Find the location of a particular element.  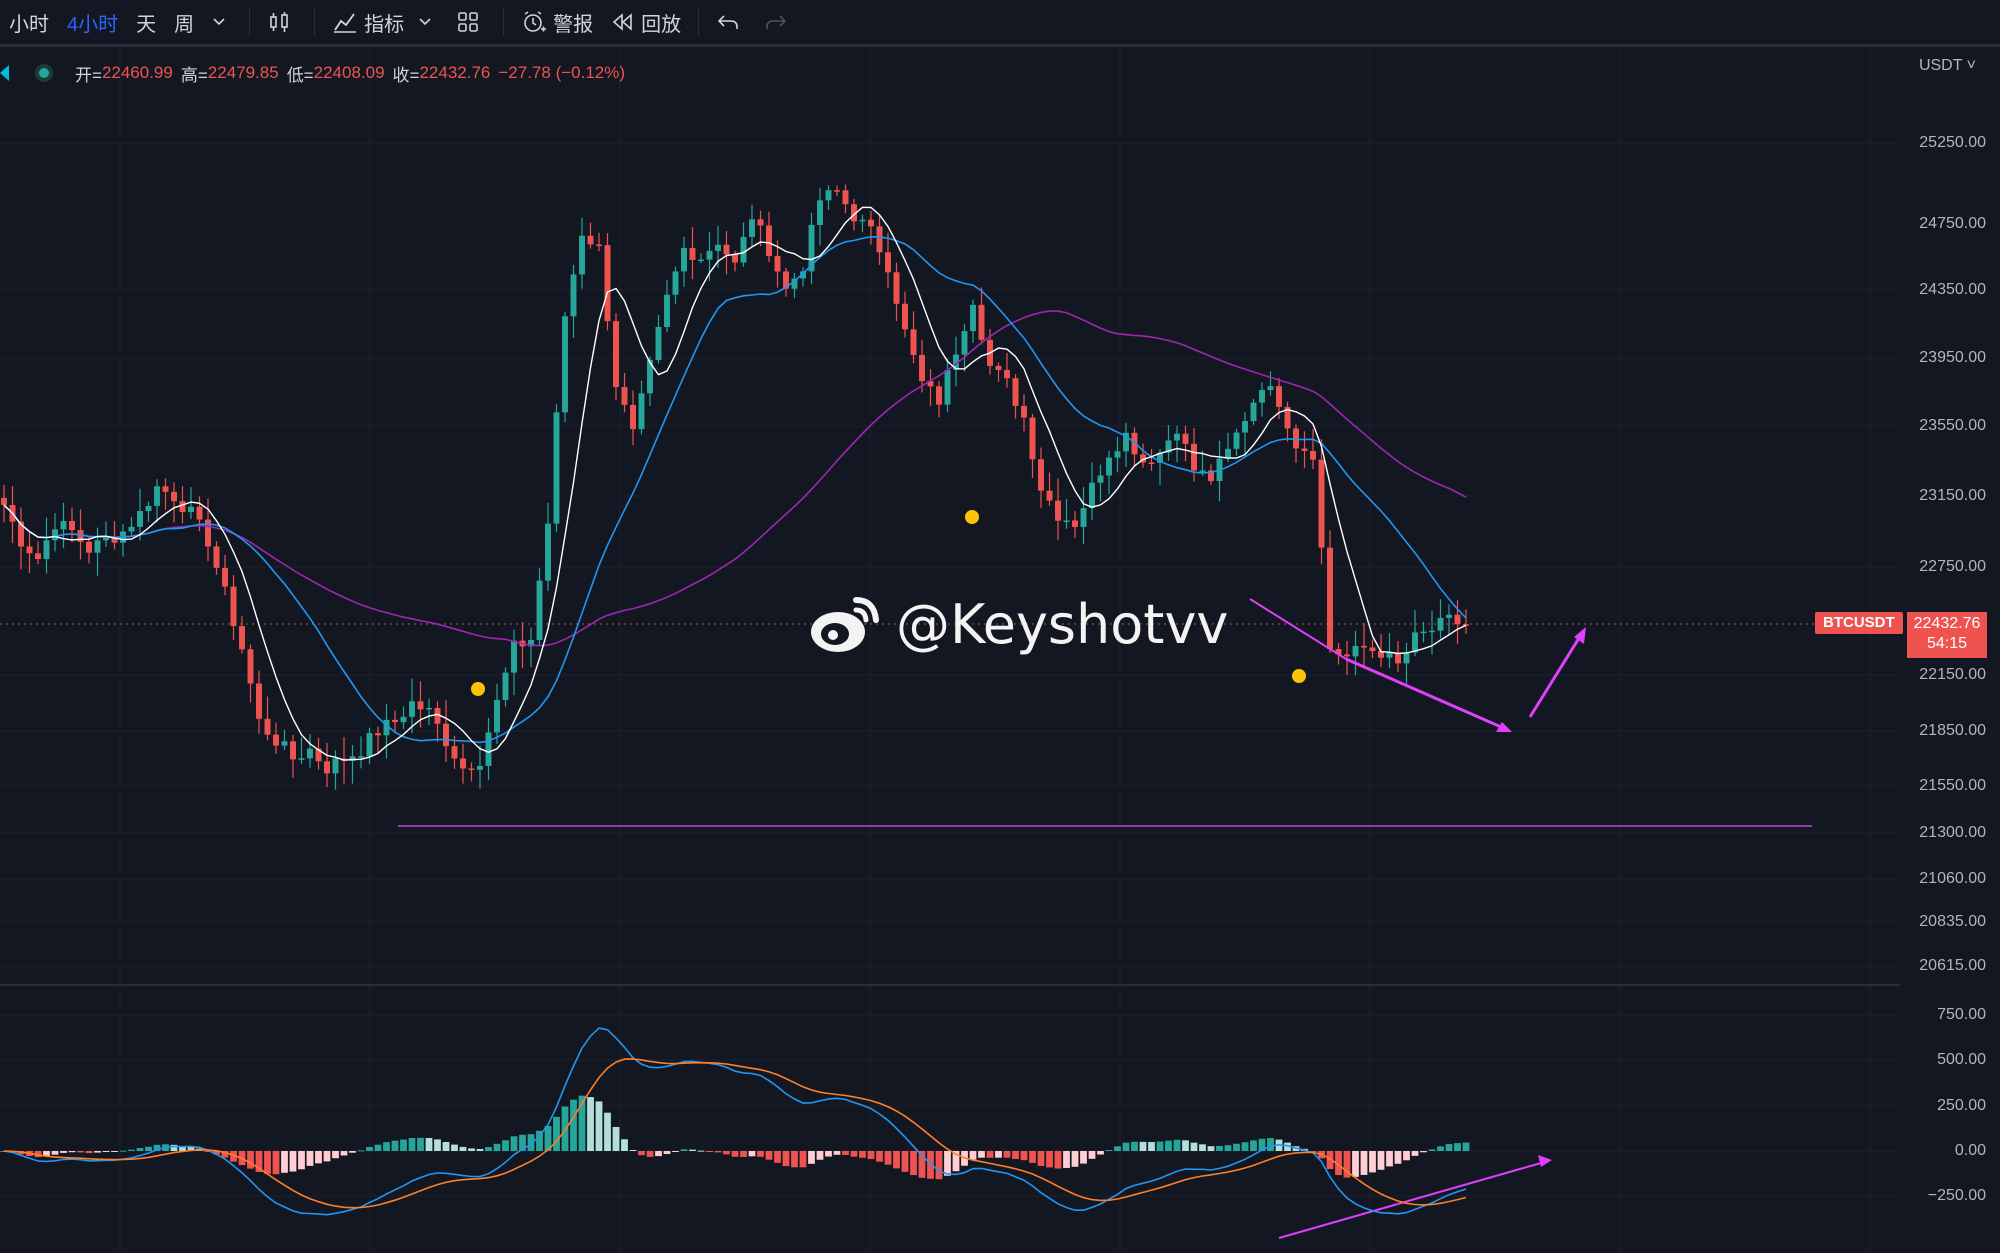

price-tick: 24350.00 is located at coordinates (1952, 289).